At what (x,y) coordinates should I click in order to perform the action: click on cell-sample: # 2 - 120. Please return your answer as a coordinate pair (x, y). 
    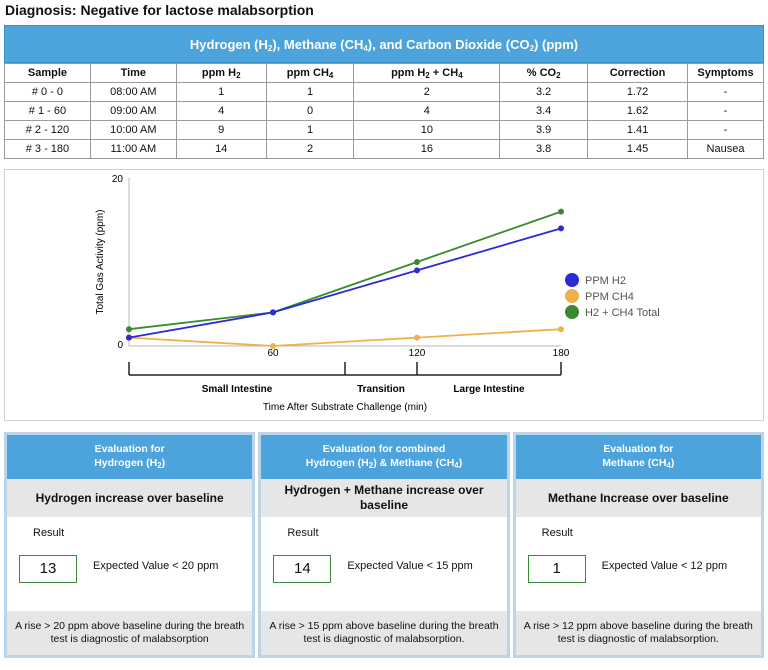
    Looking at the image, I should click on (47, 130).